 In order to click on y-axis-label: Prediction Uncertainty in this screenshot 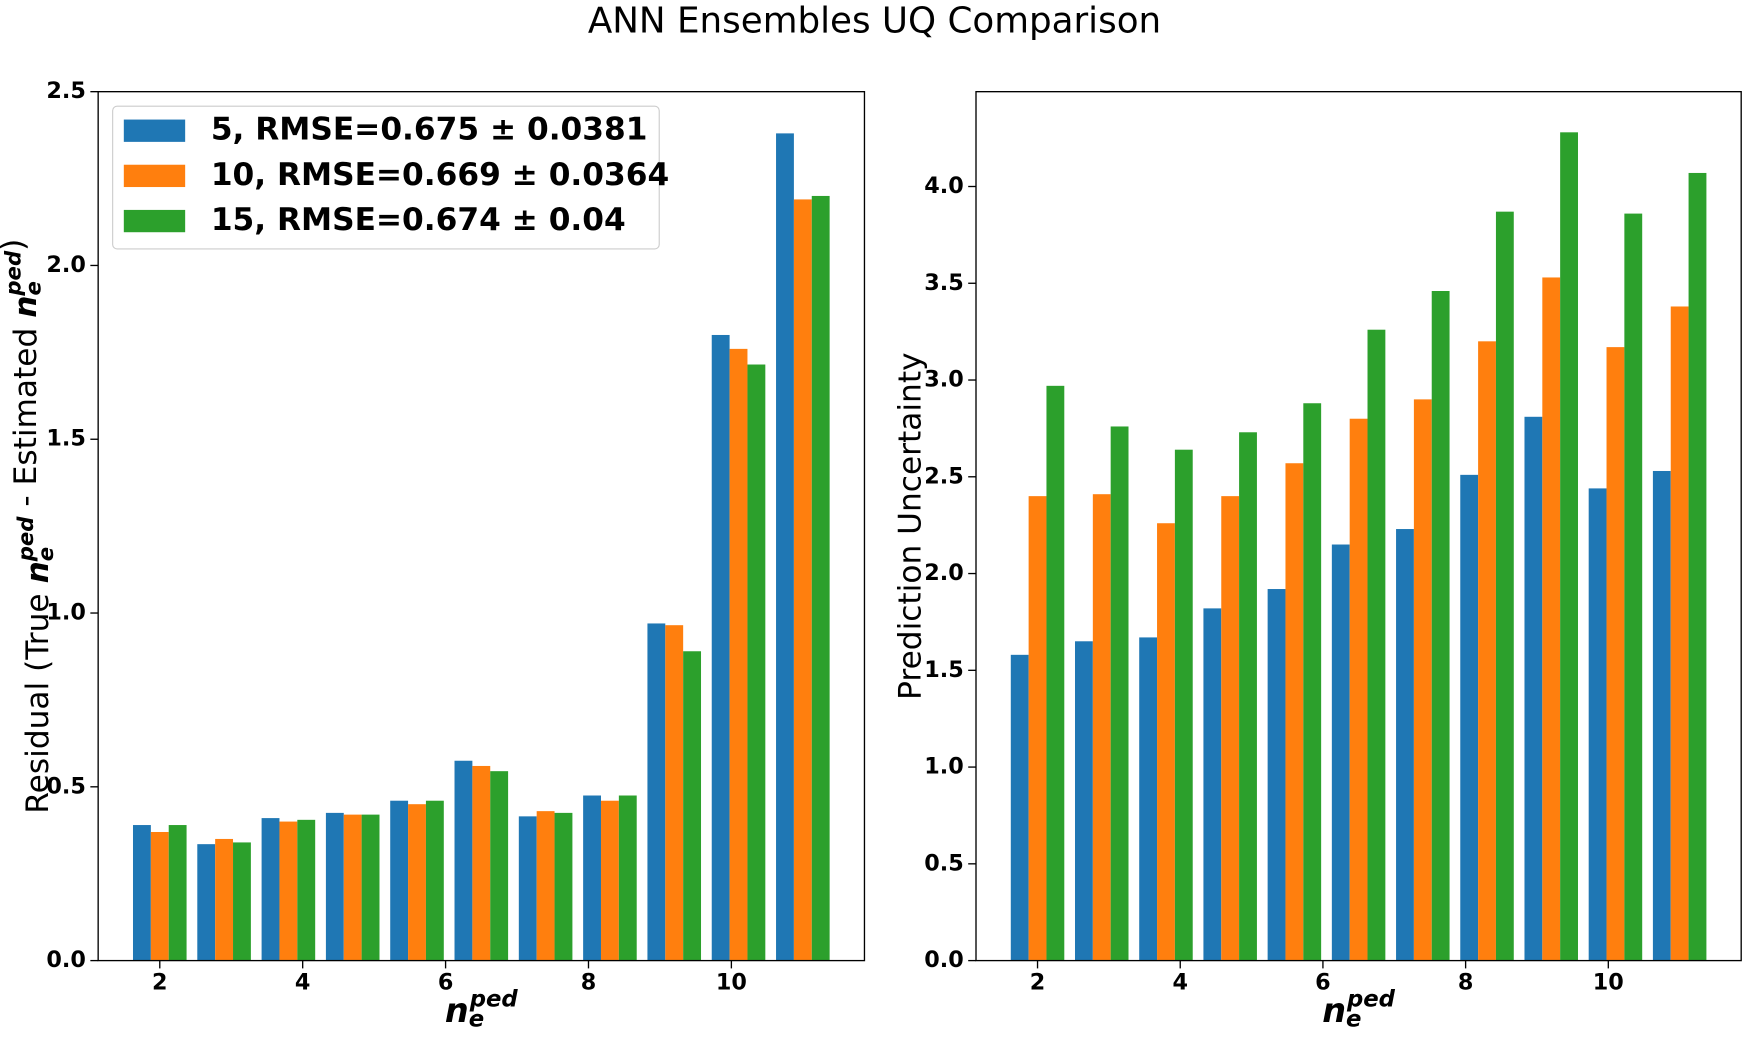, I will do `click(910, 525)`.